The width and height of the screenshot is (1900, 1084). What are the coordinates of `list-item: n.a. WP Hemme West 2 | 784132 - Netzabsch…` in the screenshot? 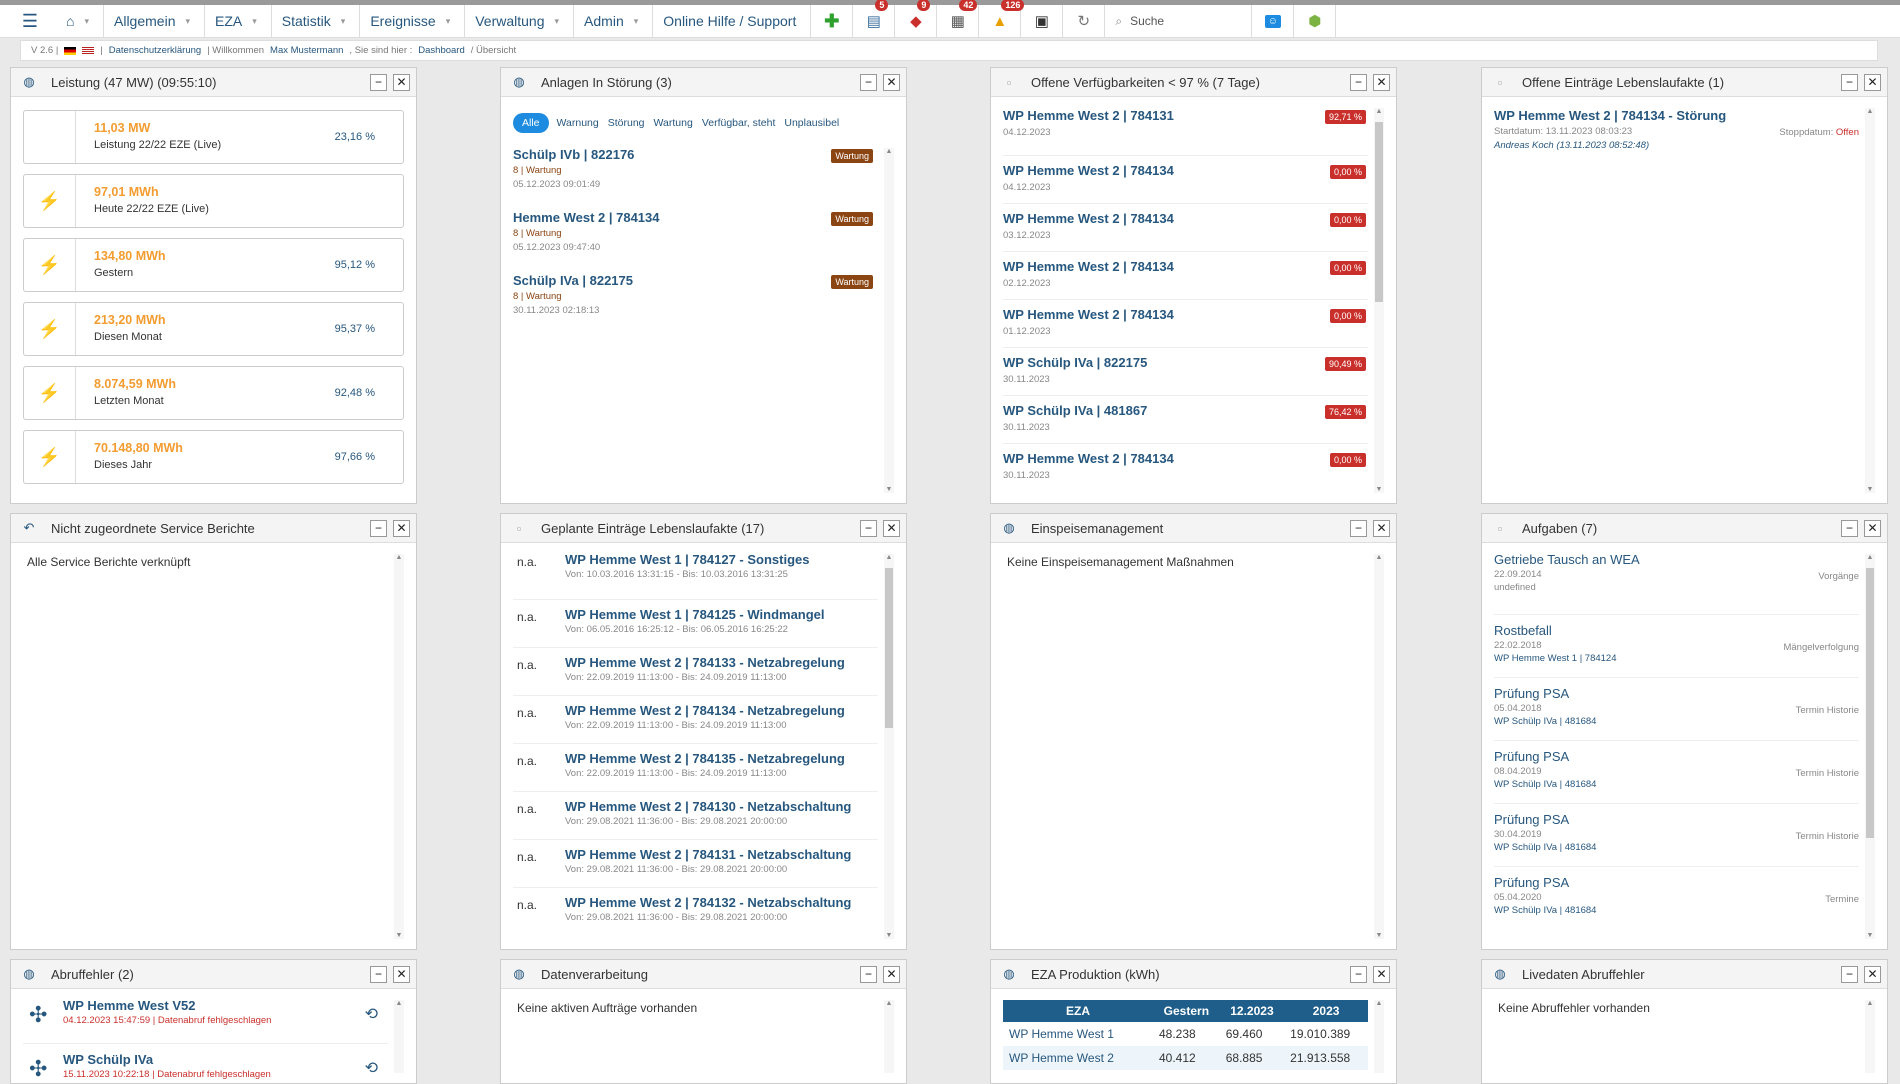 It's located at (684, 909).